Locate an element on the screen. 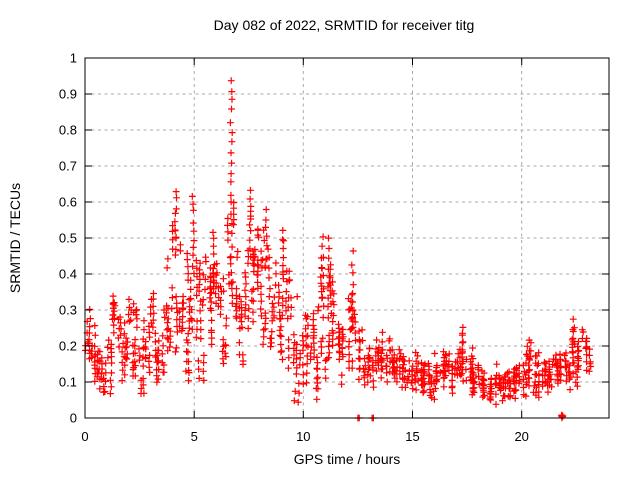  y-tick-label: 0.5 is located at coordinates (68, 238).